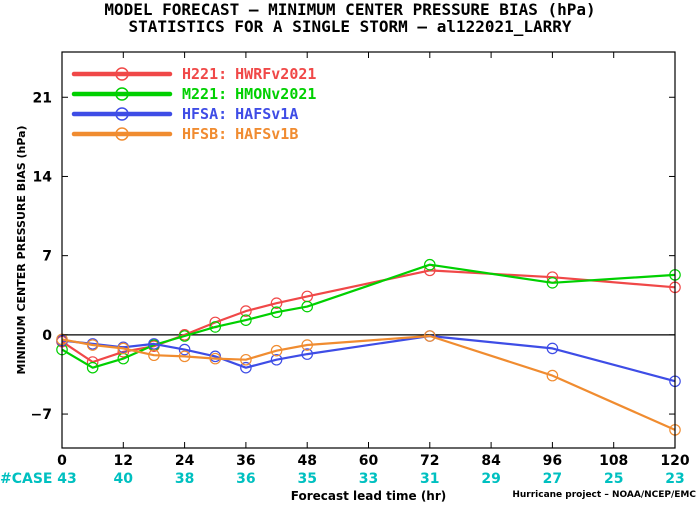  What do you see at coordinates (368, 358) in the screenshot?
I see `series-line-hfsa` at bounding box center [368, 358].